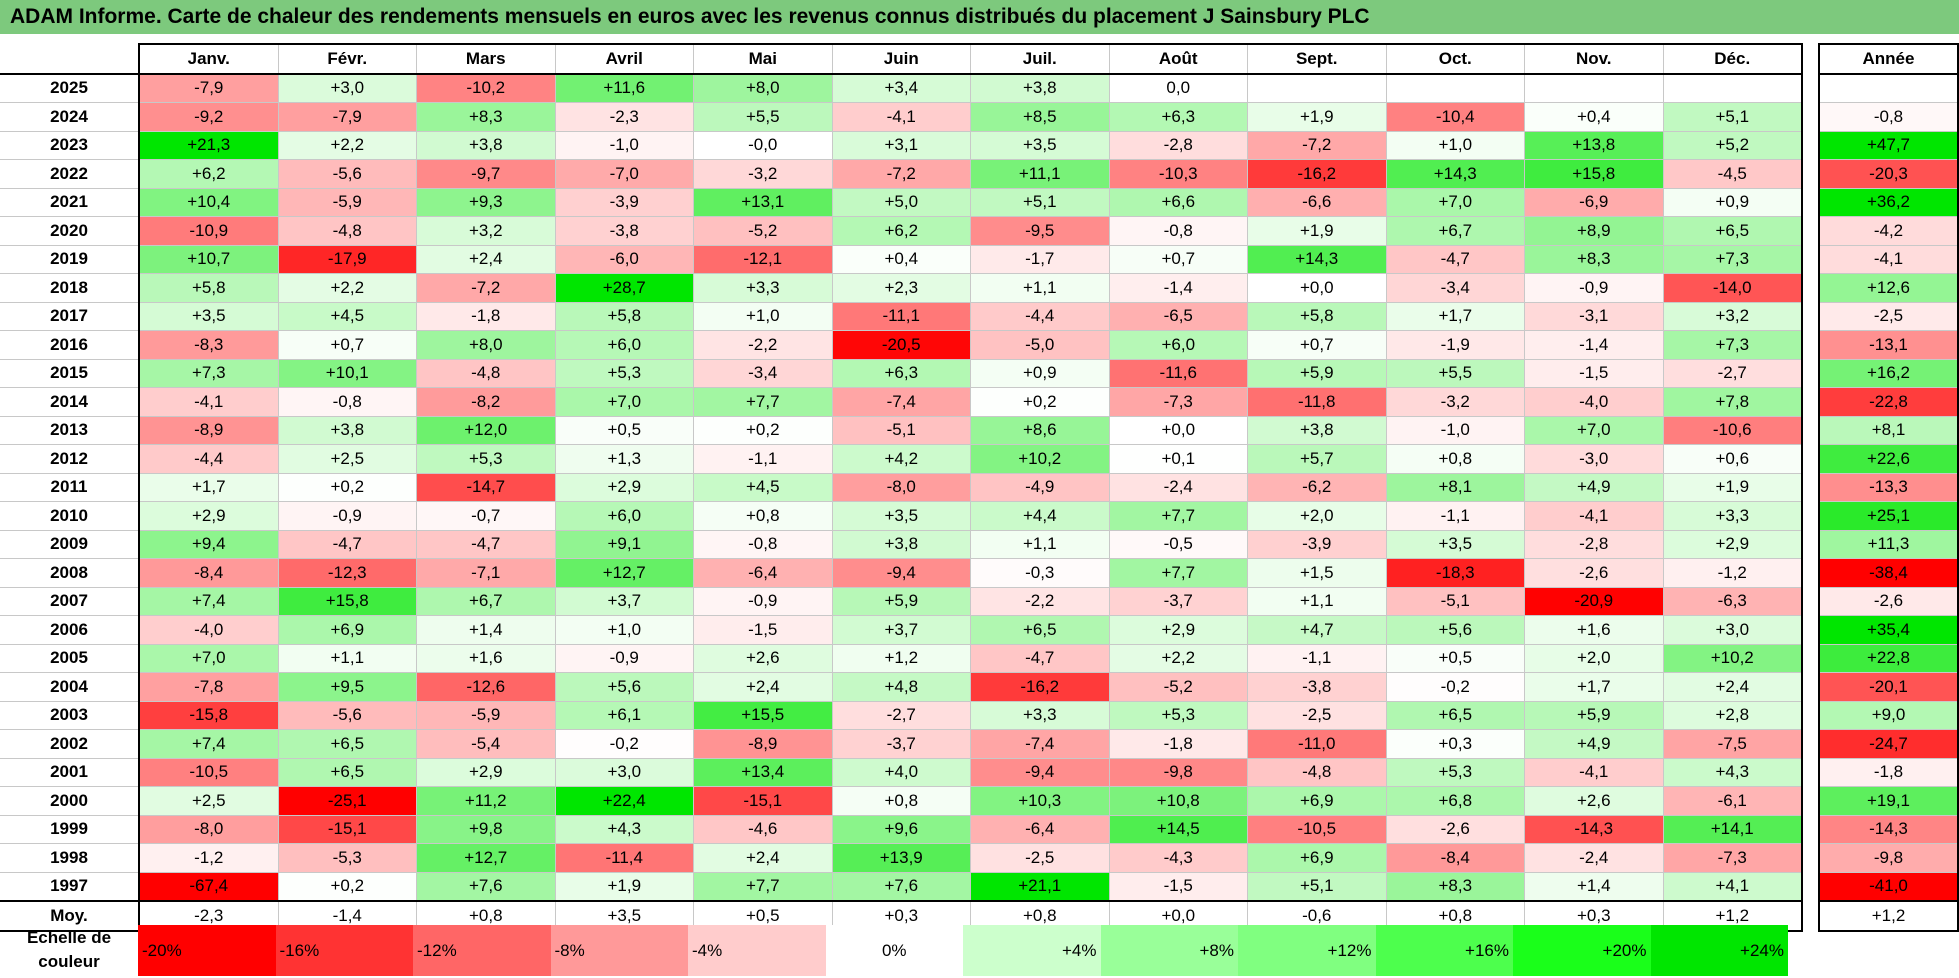  Describe the element at coordinates (1888, 658) in the screenshot. I see `annual-row: +22,8` at that location.